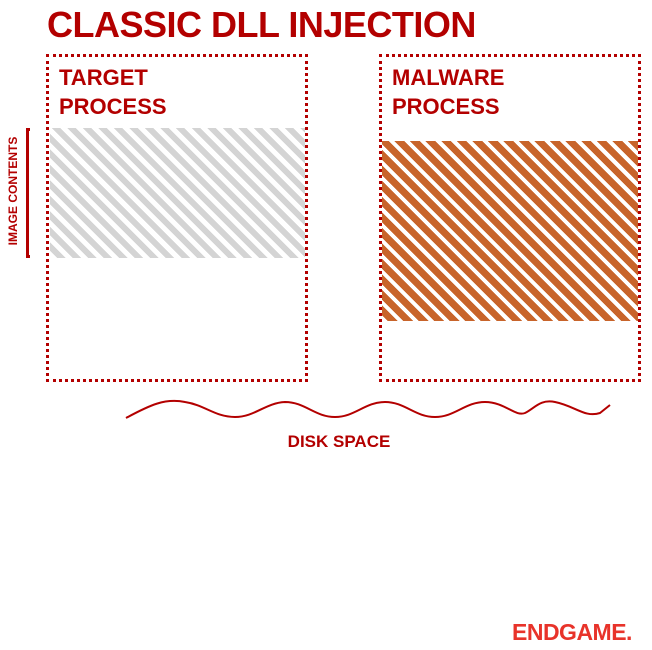  I want to click on endgame-logo: ENDGAME., so click(572, 632).